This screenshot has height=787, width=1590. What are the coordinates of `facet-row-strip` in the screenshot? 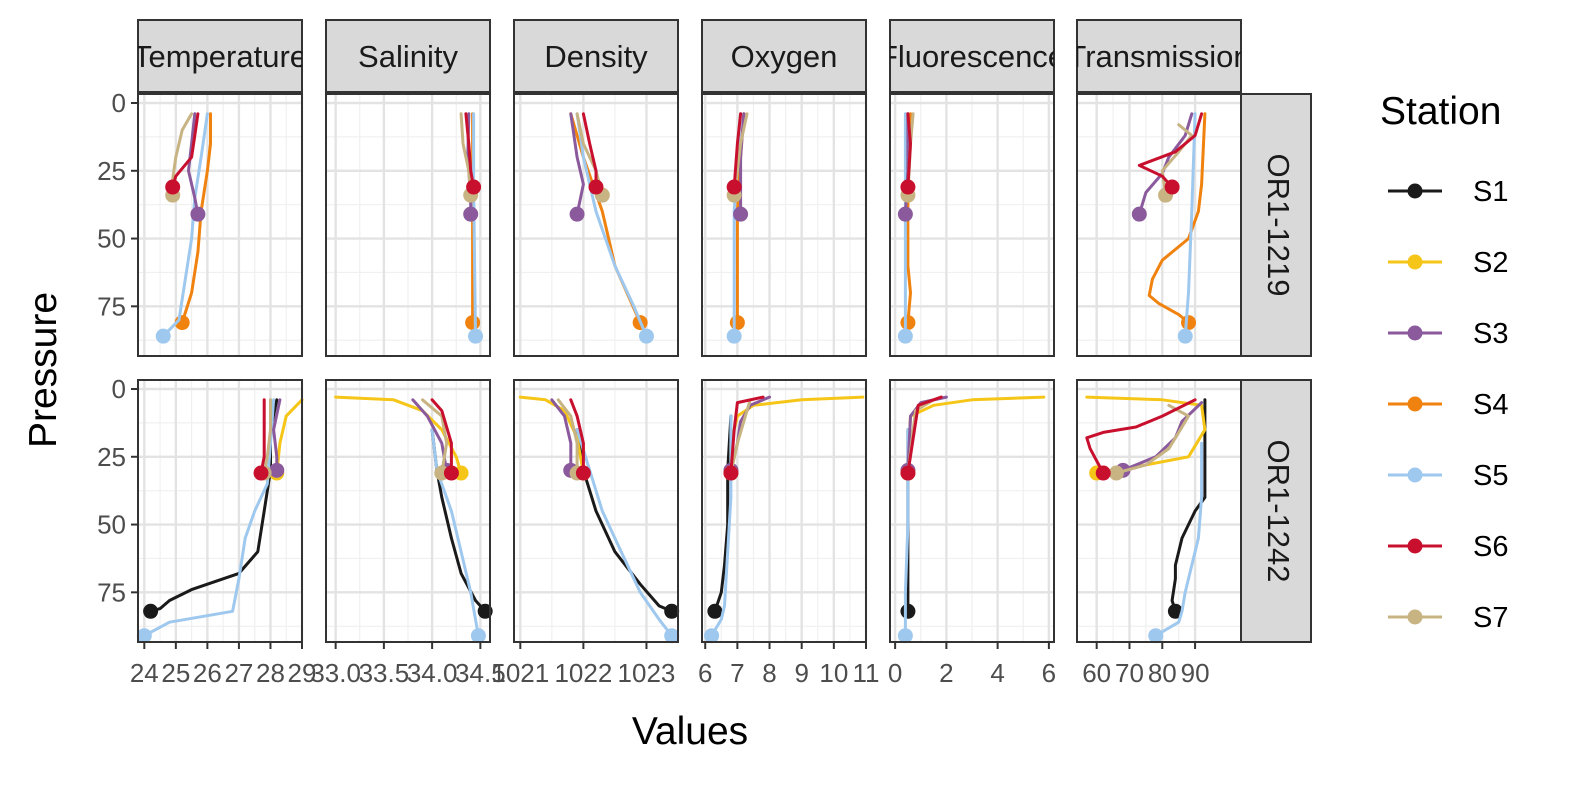 It's located at (1276, 225).